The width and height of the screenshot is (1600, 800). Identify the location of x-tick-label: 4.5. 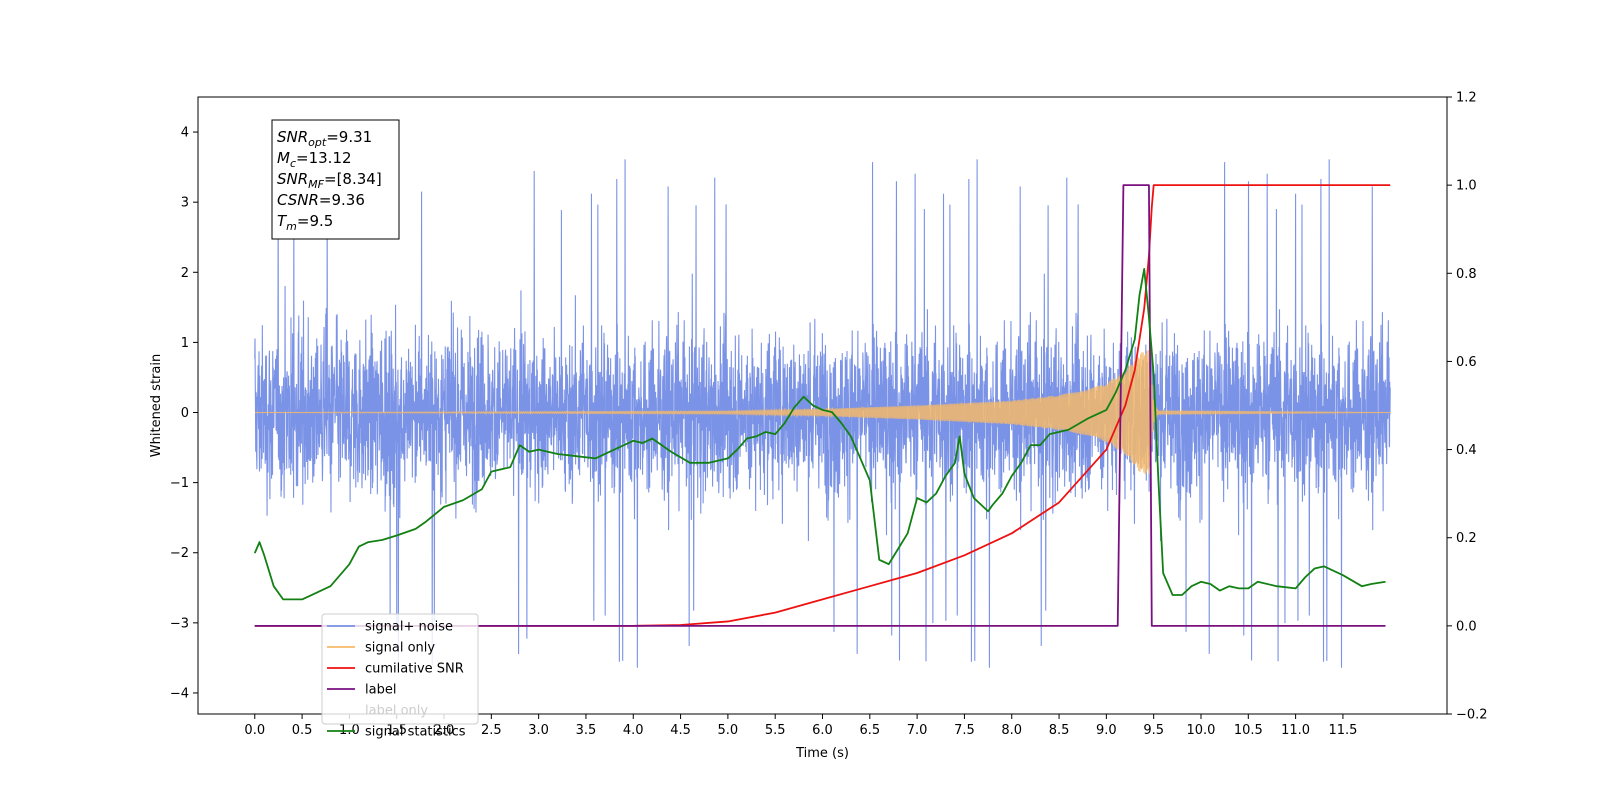
(680, 730).